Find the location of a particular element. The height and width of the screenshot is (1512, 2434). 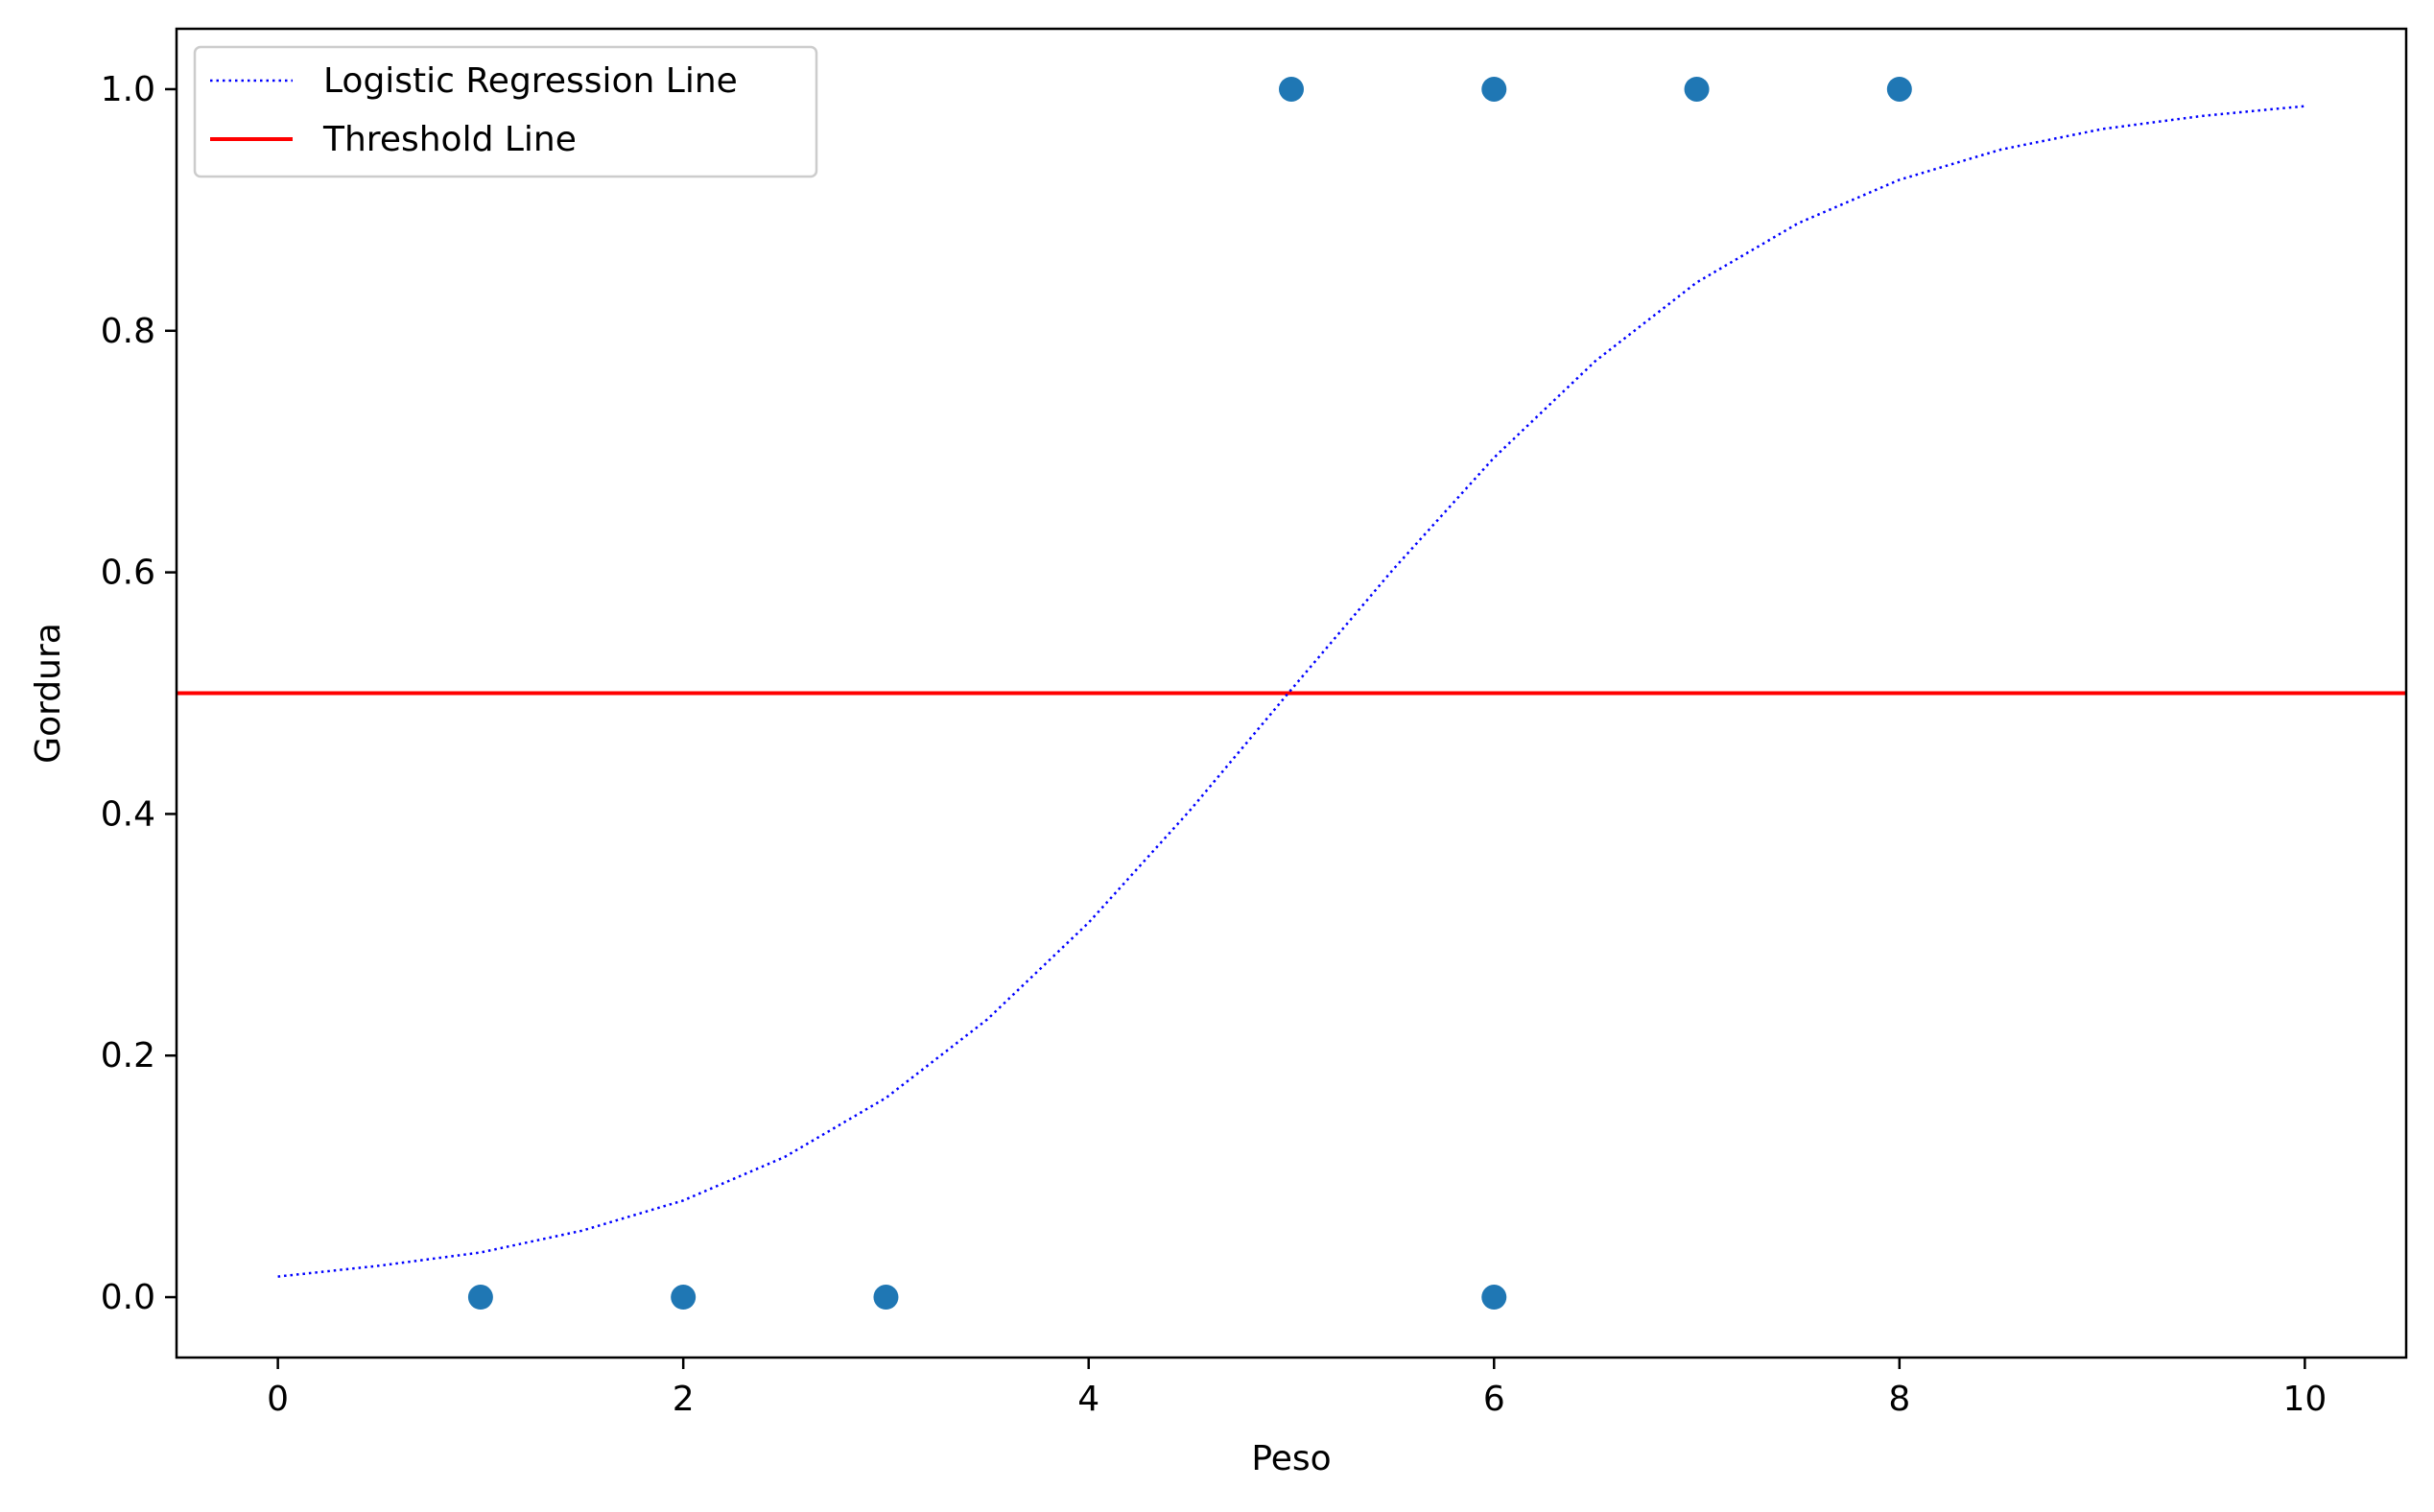

y-tick-label: 1.0 is located at coordinates (128, 89).